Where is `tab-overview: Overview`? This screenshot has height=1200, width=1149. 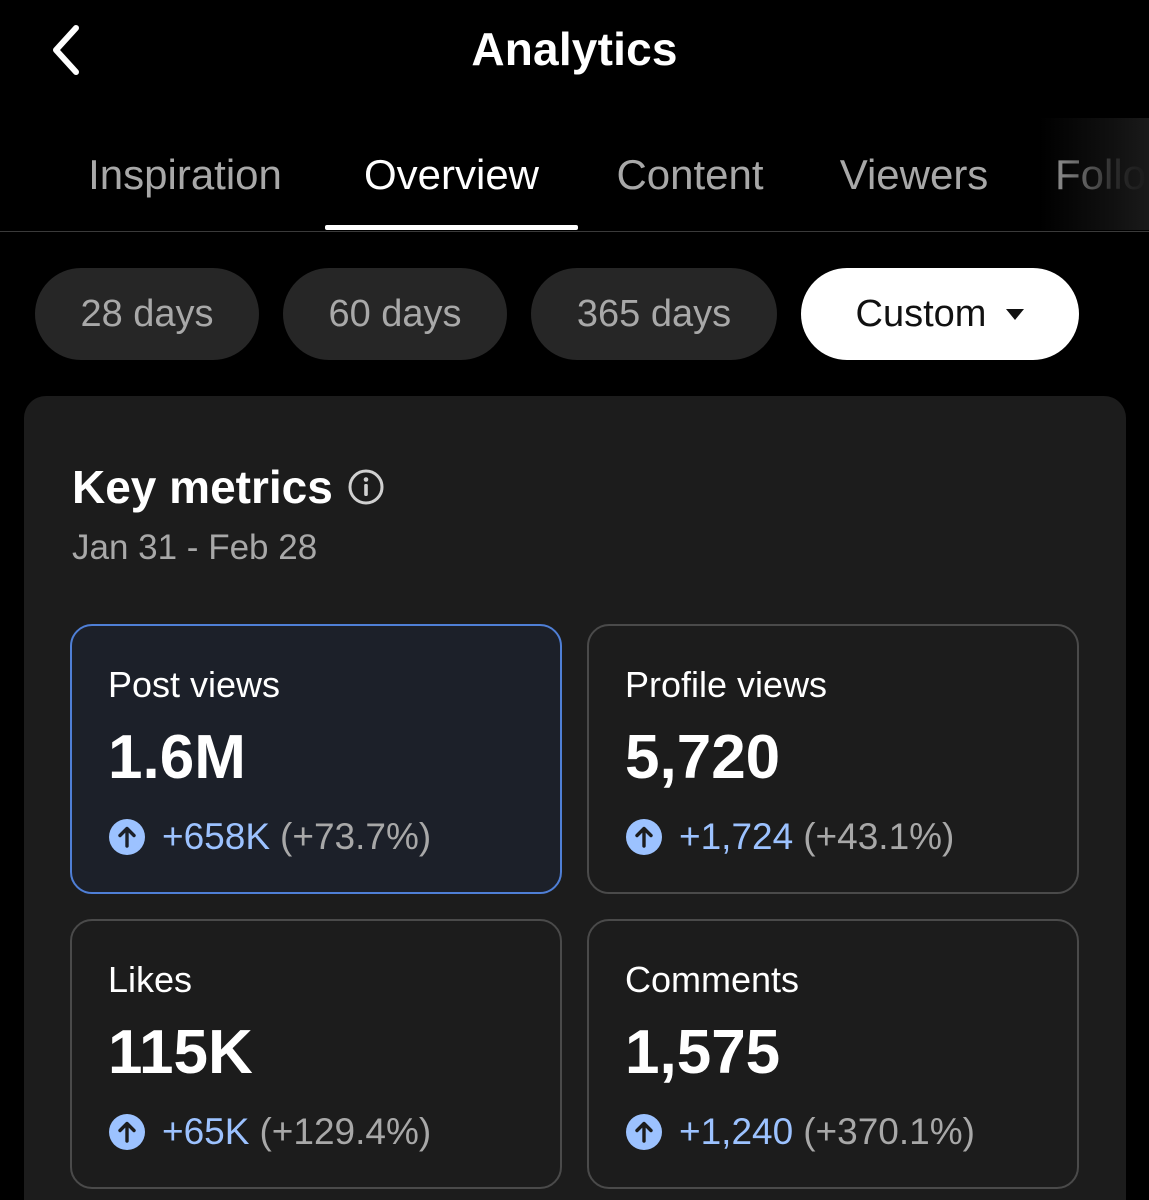 tab-overview: Overview is located at coordinates (451, 174).